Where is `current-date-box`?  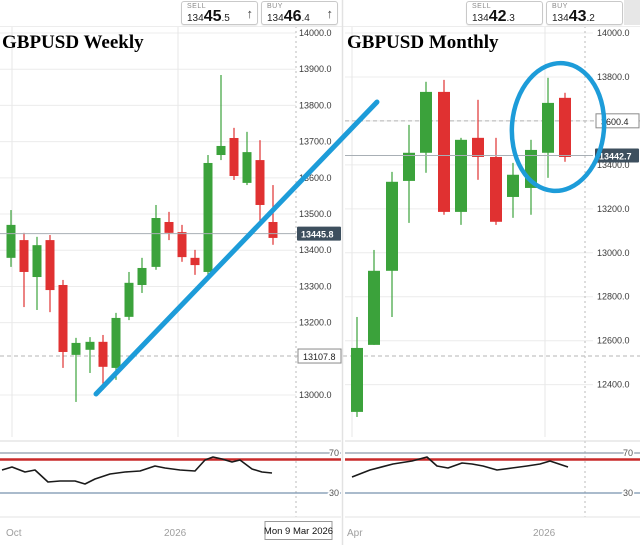 current-date-box is located at coordinates (298, 530).